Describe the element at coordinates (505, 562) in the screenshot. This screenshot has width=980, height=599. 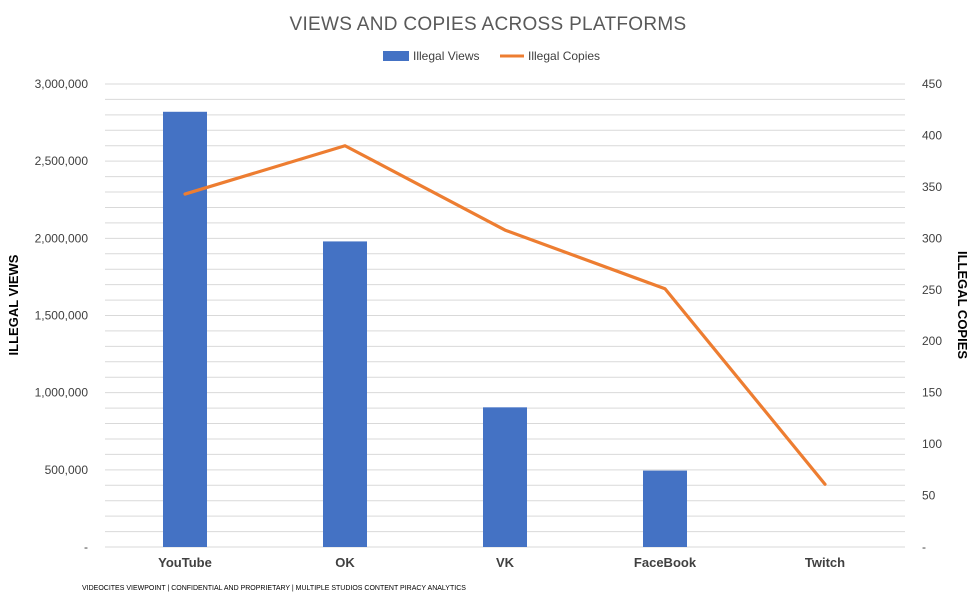
I see `category-label: VK` at that location.